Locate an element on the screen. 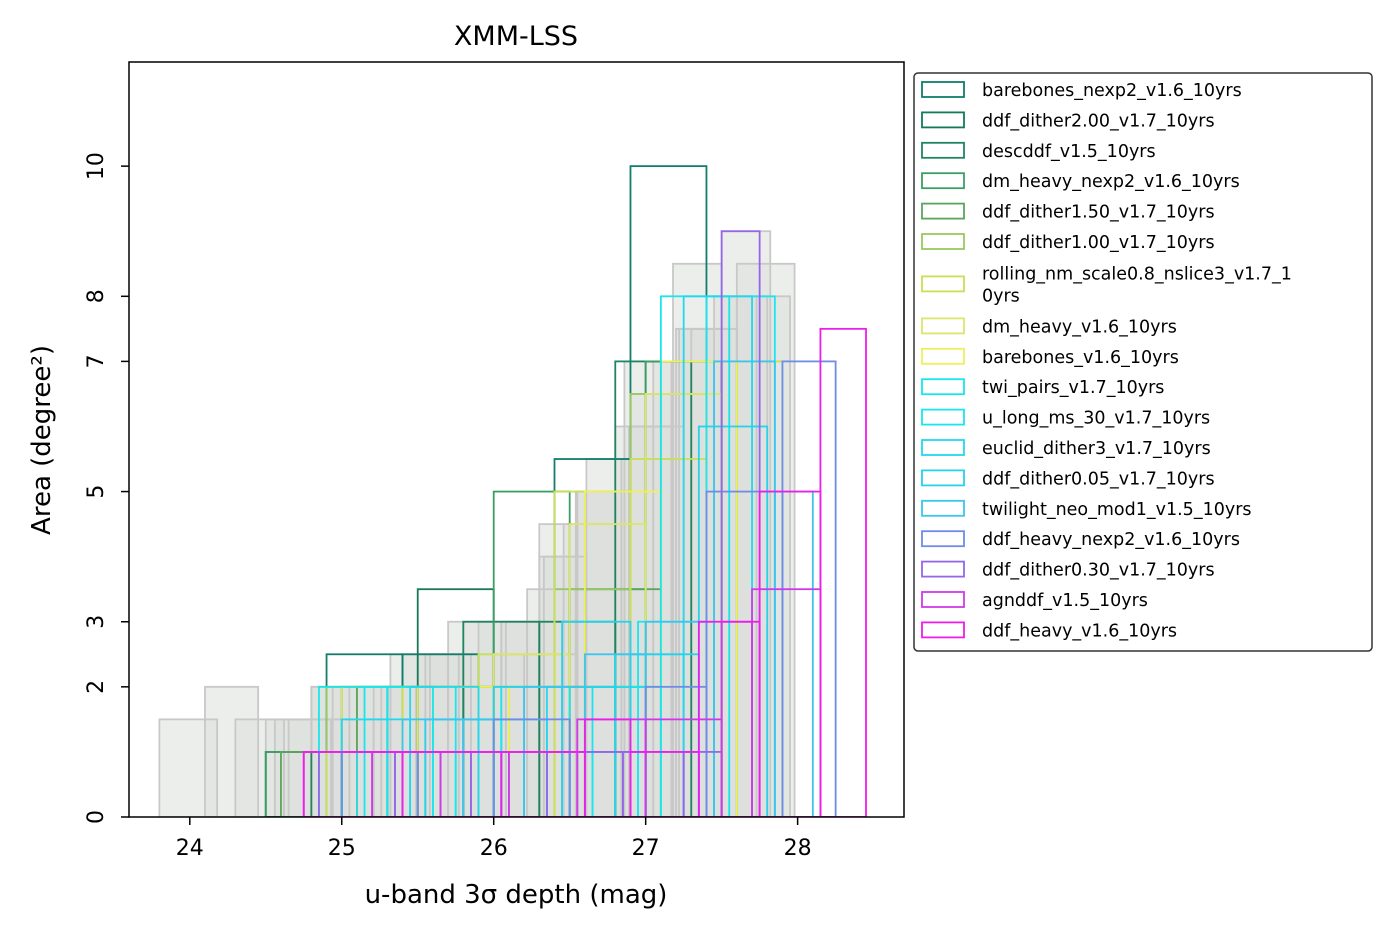  y-tick-label-3: 5 is located at coordinates (96, 492).